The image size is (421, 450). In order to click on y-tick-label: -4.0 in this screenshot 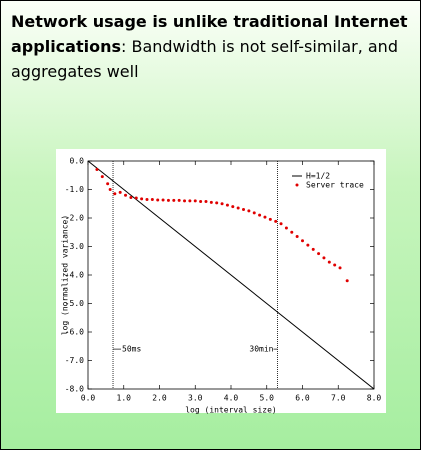, I will do `click(74, 275)`.